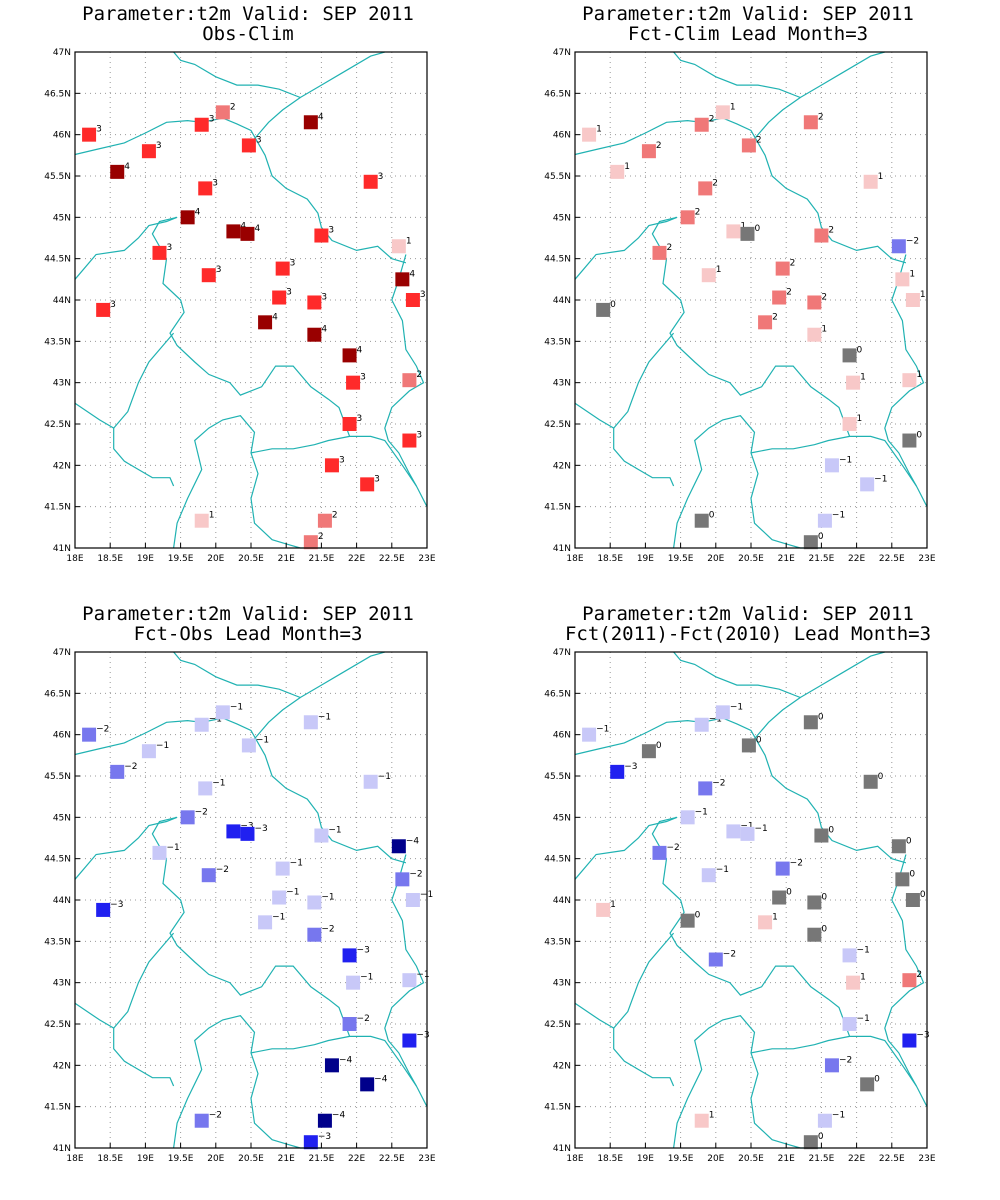  Describe the element at coordinates (557, 508) in the screenshot. I see `y-tick-label: 41.5N` at that location.